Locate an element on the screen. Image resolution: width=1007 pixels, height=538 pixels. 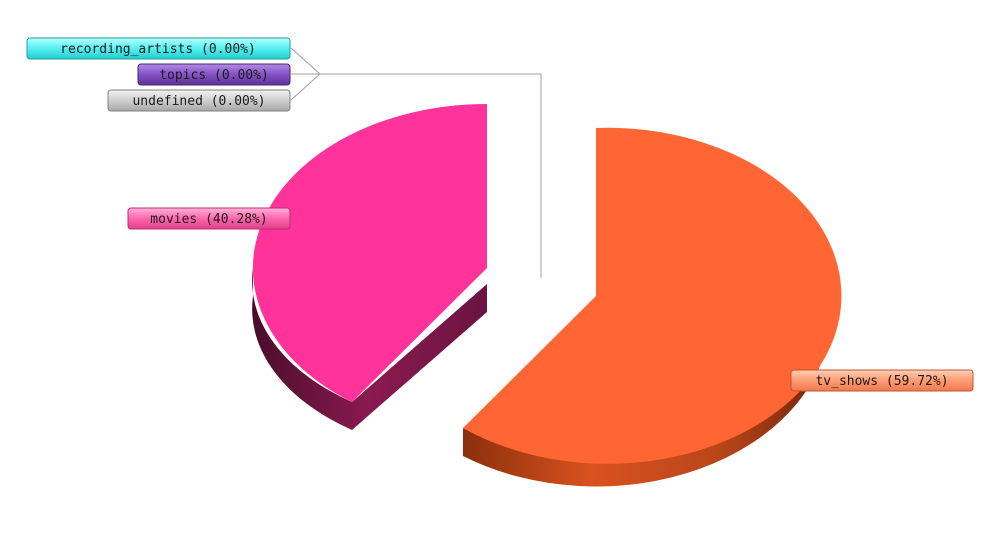
label-movies: movies (40.28%) is located at coordinates (209, 218).